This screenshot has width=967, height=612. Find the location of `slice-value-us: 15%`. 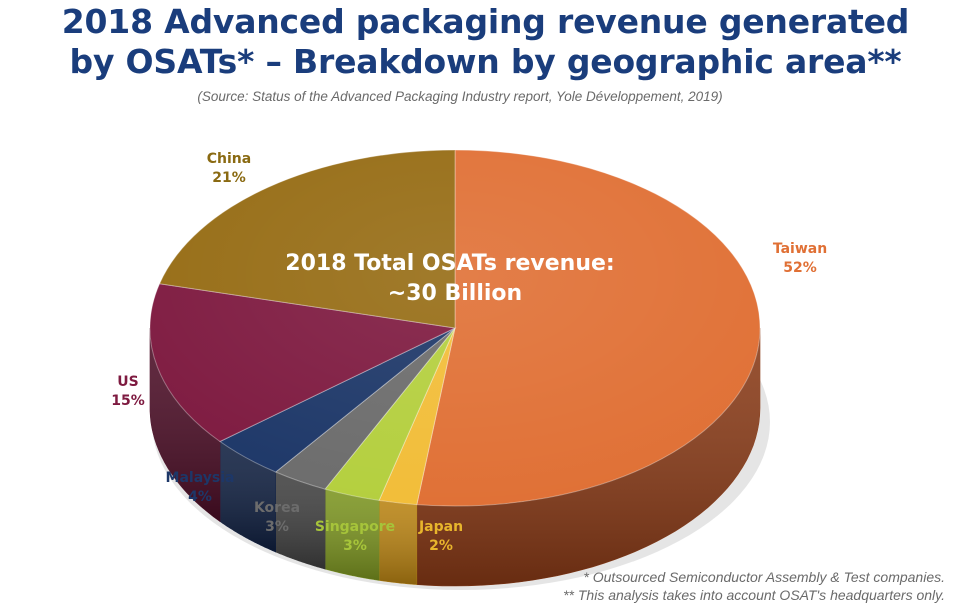

slice-value-us: 15% is located at coordinates (128, 401).